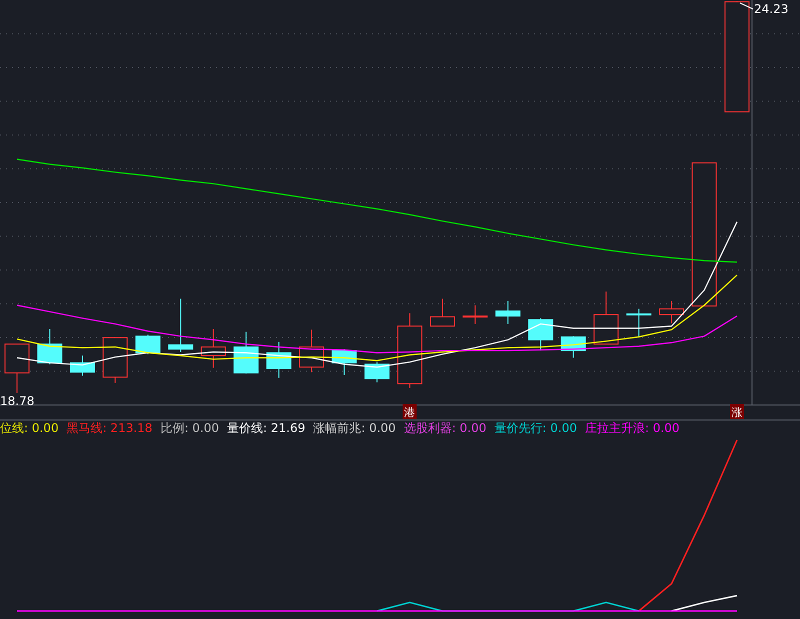  Describe the element at coordinates (354, 428) in the screenshot. I see `legend-label: 涨幅前兆: 0.00` at that location.